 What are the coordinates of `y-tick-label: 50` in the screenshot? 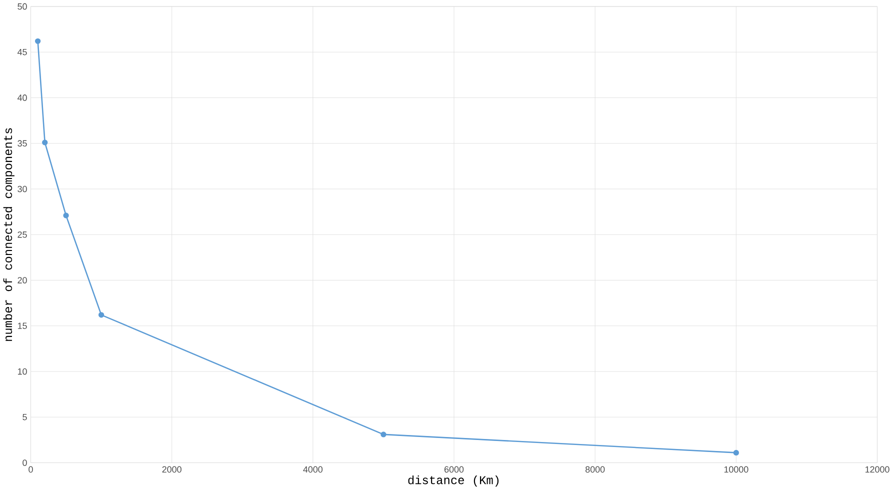 It's located at (22, 6).